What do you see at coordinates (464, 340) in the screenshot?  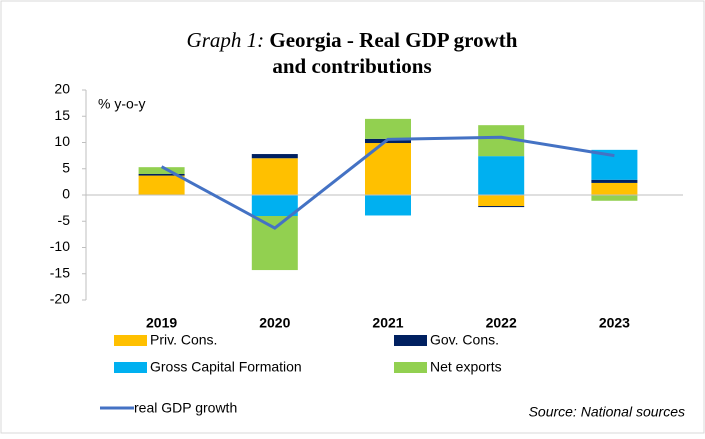 I see `legend-label: Gov. Cons.` at bounding box center [464, 340].